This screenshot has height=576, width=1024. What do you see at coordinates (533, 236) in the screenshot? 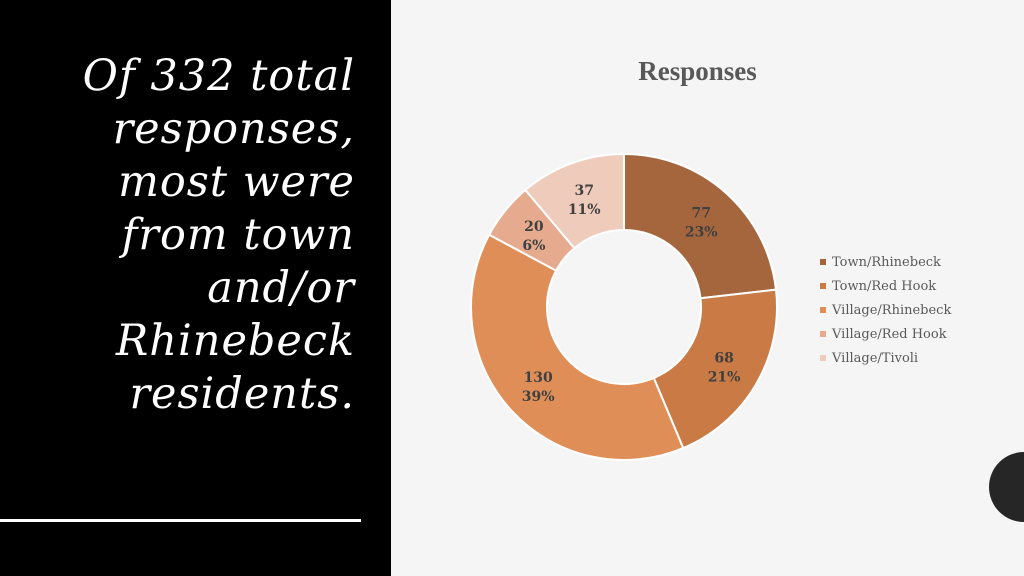
I see `slice-label-village-red-hook: 20 6%` at bounding box center [533, 236].